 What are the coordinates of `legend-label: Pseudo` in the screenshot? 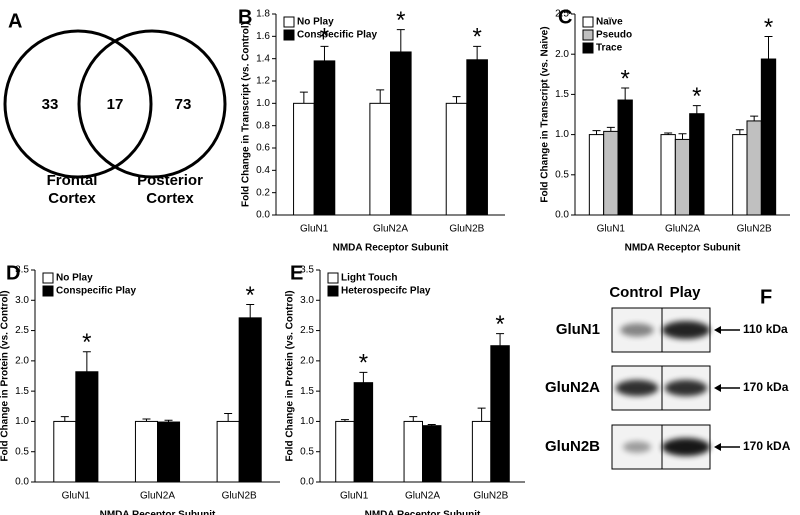 It's located at (614, 35).